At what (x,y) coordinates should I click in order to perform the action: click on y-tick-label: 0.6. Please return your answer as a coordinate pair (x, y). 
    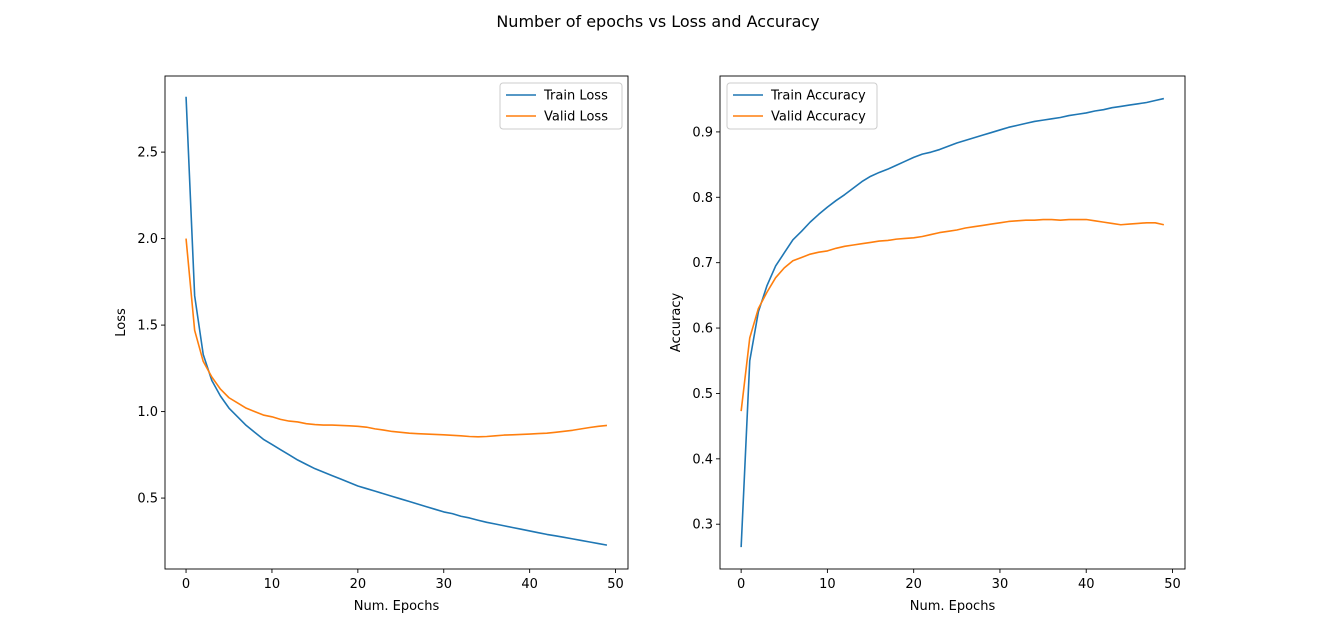
    Looking at the image, I should click on (702, 329).